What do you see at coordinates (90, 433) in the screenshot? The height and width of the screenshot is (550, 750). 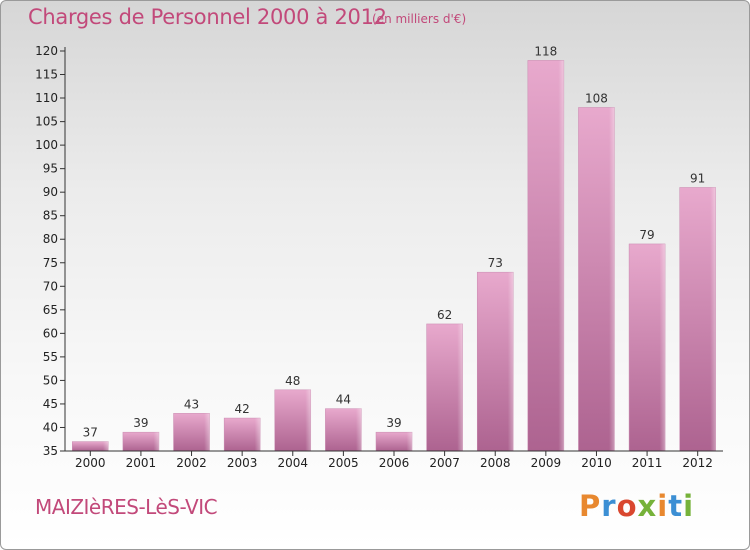 I see `bar-value-label: 37` at bounding box center [90, 433].